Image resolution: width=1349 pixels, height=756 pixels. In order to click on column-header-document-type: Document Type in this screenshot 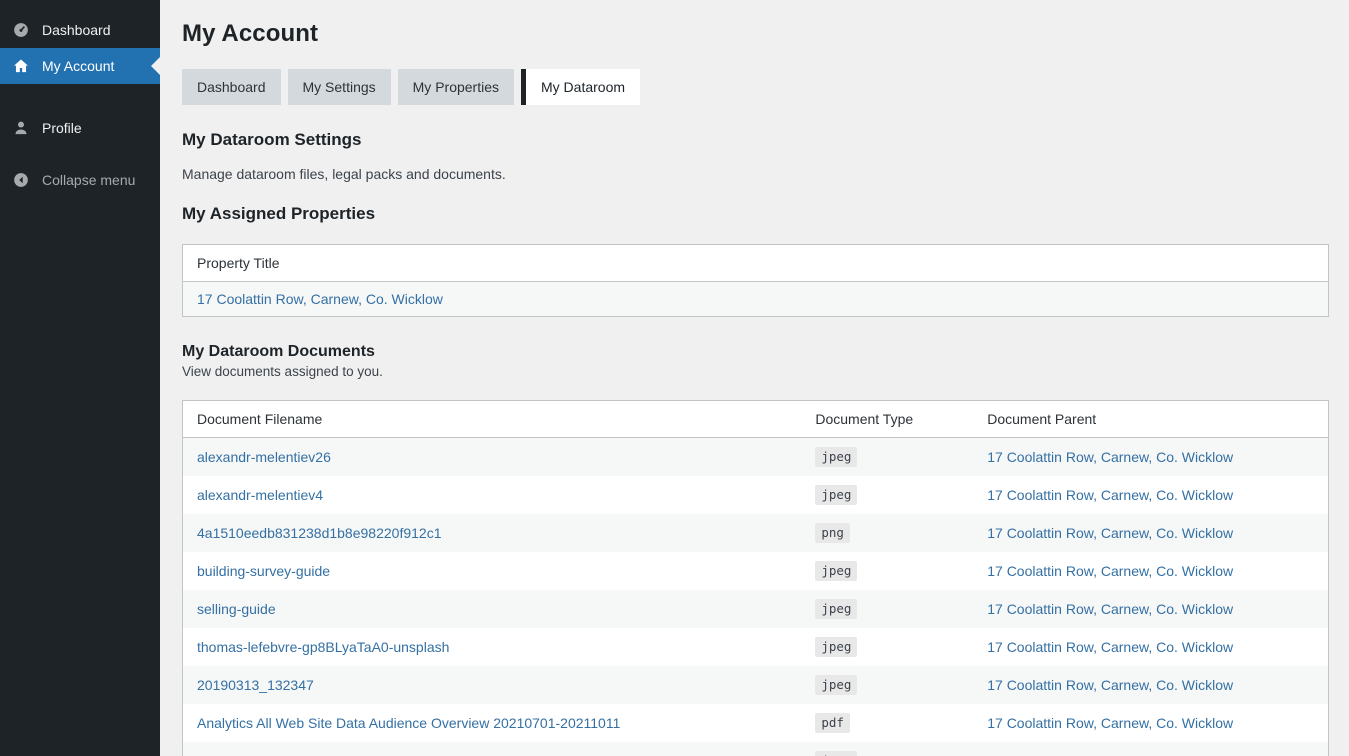, I will do `click(887, 419)`.